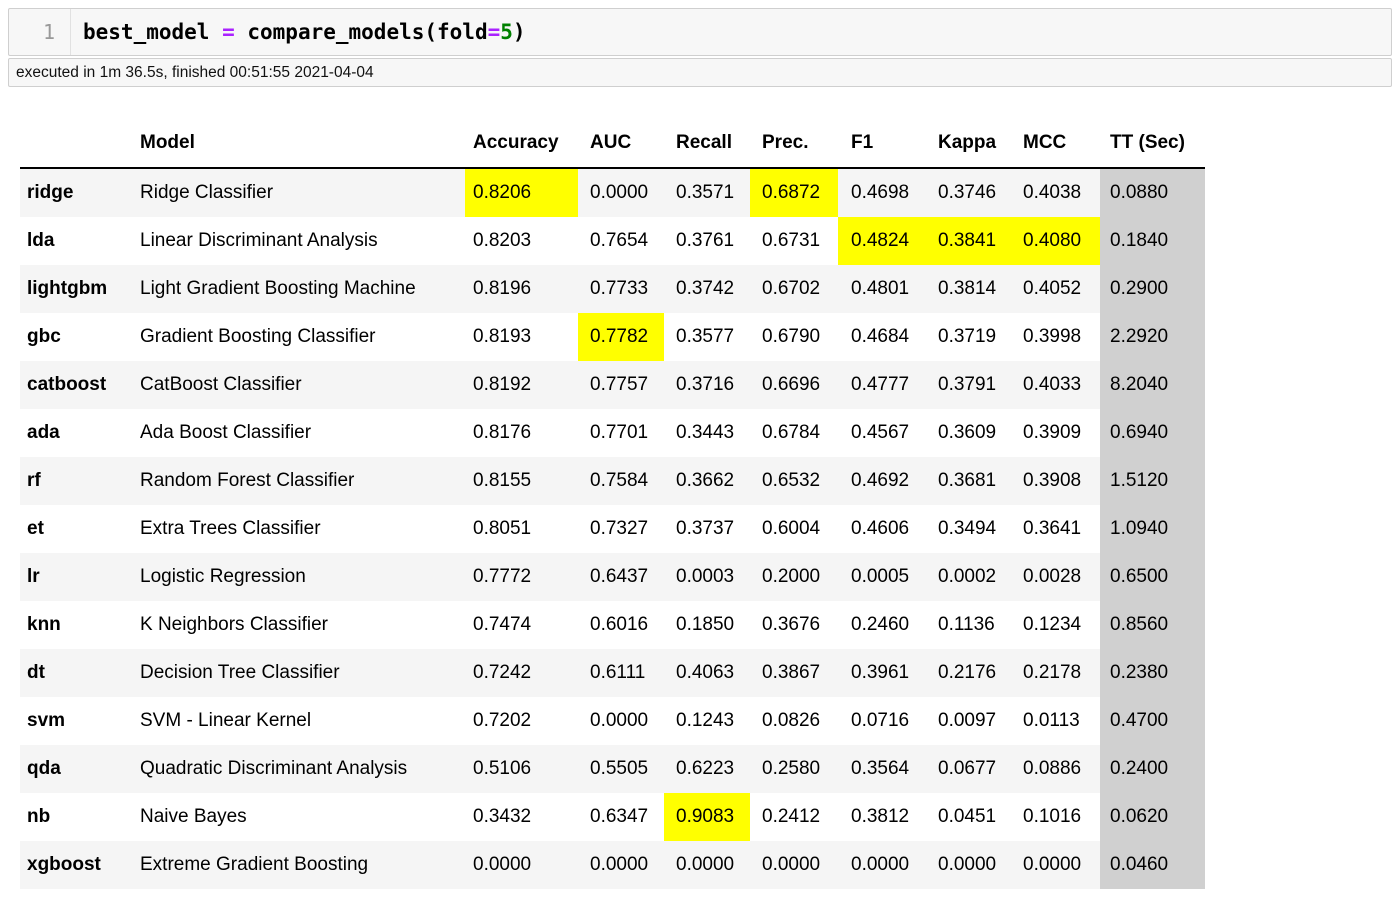 Image resolution: width=1400 pixels, height=897 pixels. Describe the element at coordinates (619, 384) in the screenshot. I see `cell-auc: 0.7757` at that location.